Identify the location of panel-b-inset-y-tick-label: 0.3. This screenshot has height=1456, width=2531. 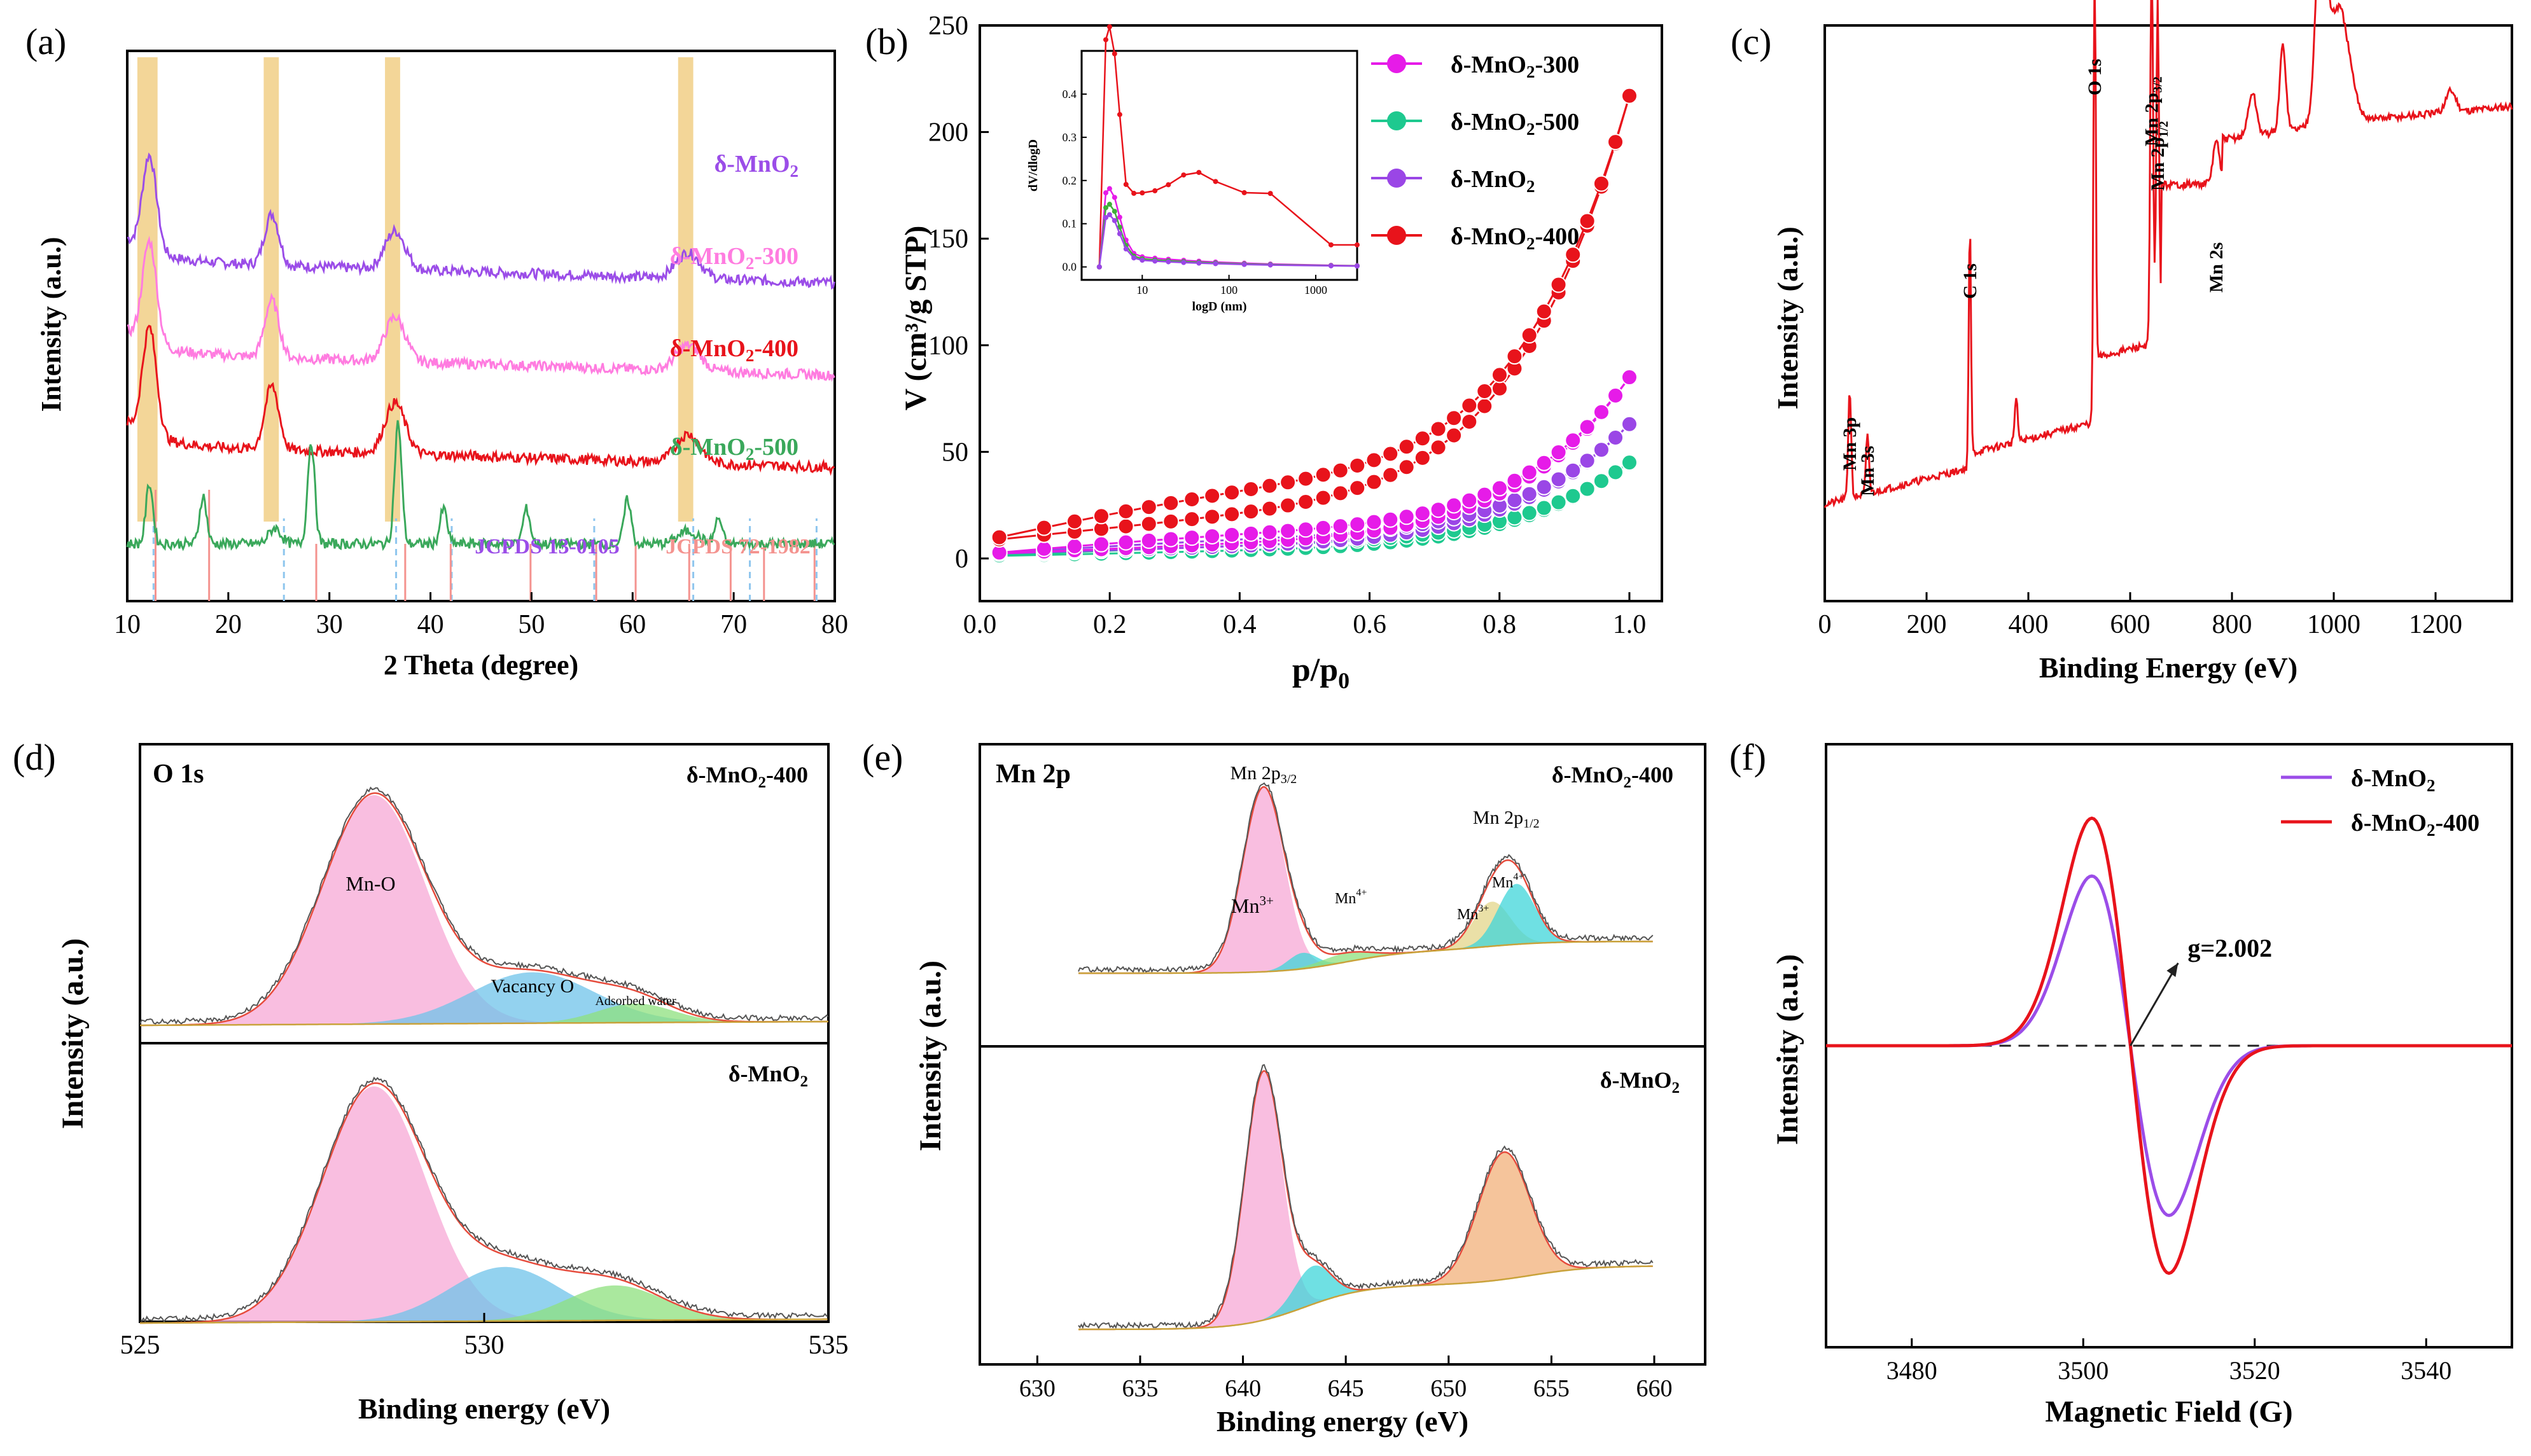
(1070, 137).